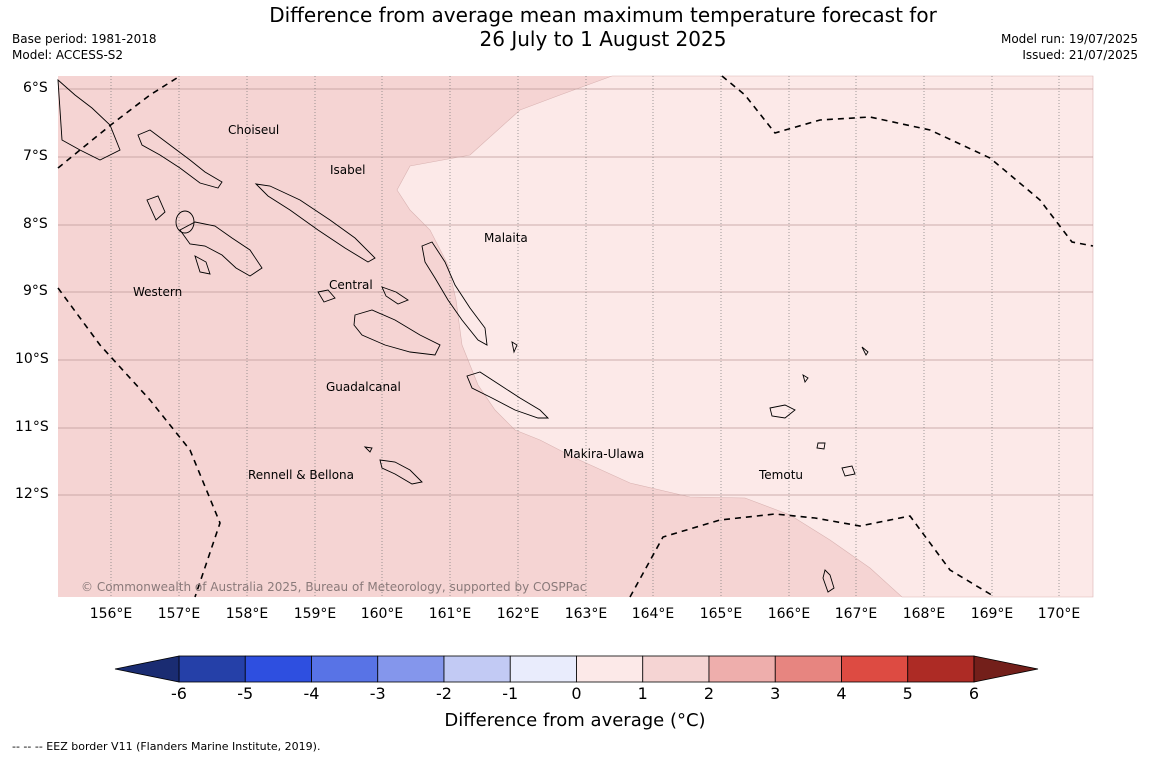 The width and height of the screenshot is (1150, 758). Describe the element at coordinates (575, 720) in the screenshot. I see `colorbar-title: Difference from average (°C)` at that location.